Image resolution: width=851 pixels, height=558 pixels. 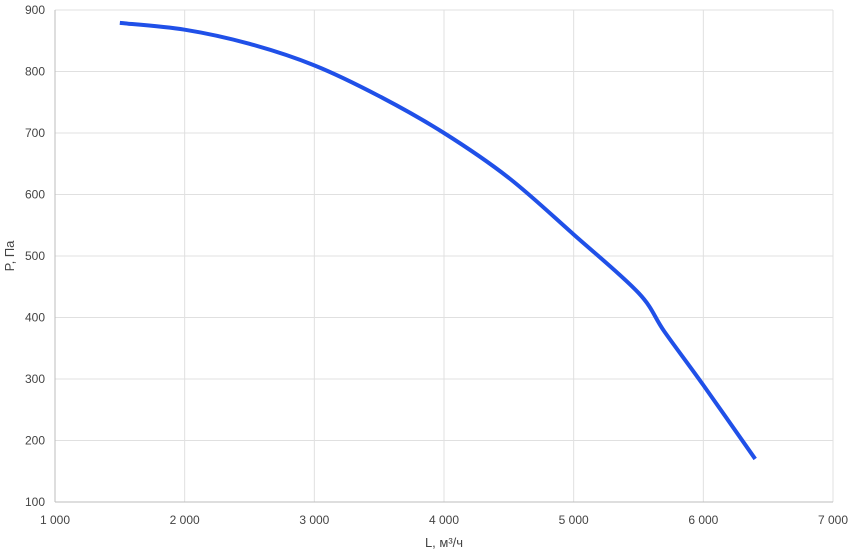 What do you see at coordinates (35, 195) in the screenshot?
I see `y-tick-label: 600` at bounding box center [35, 195].